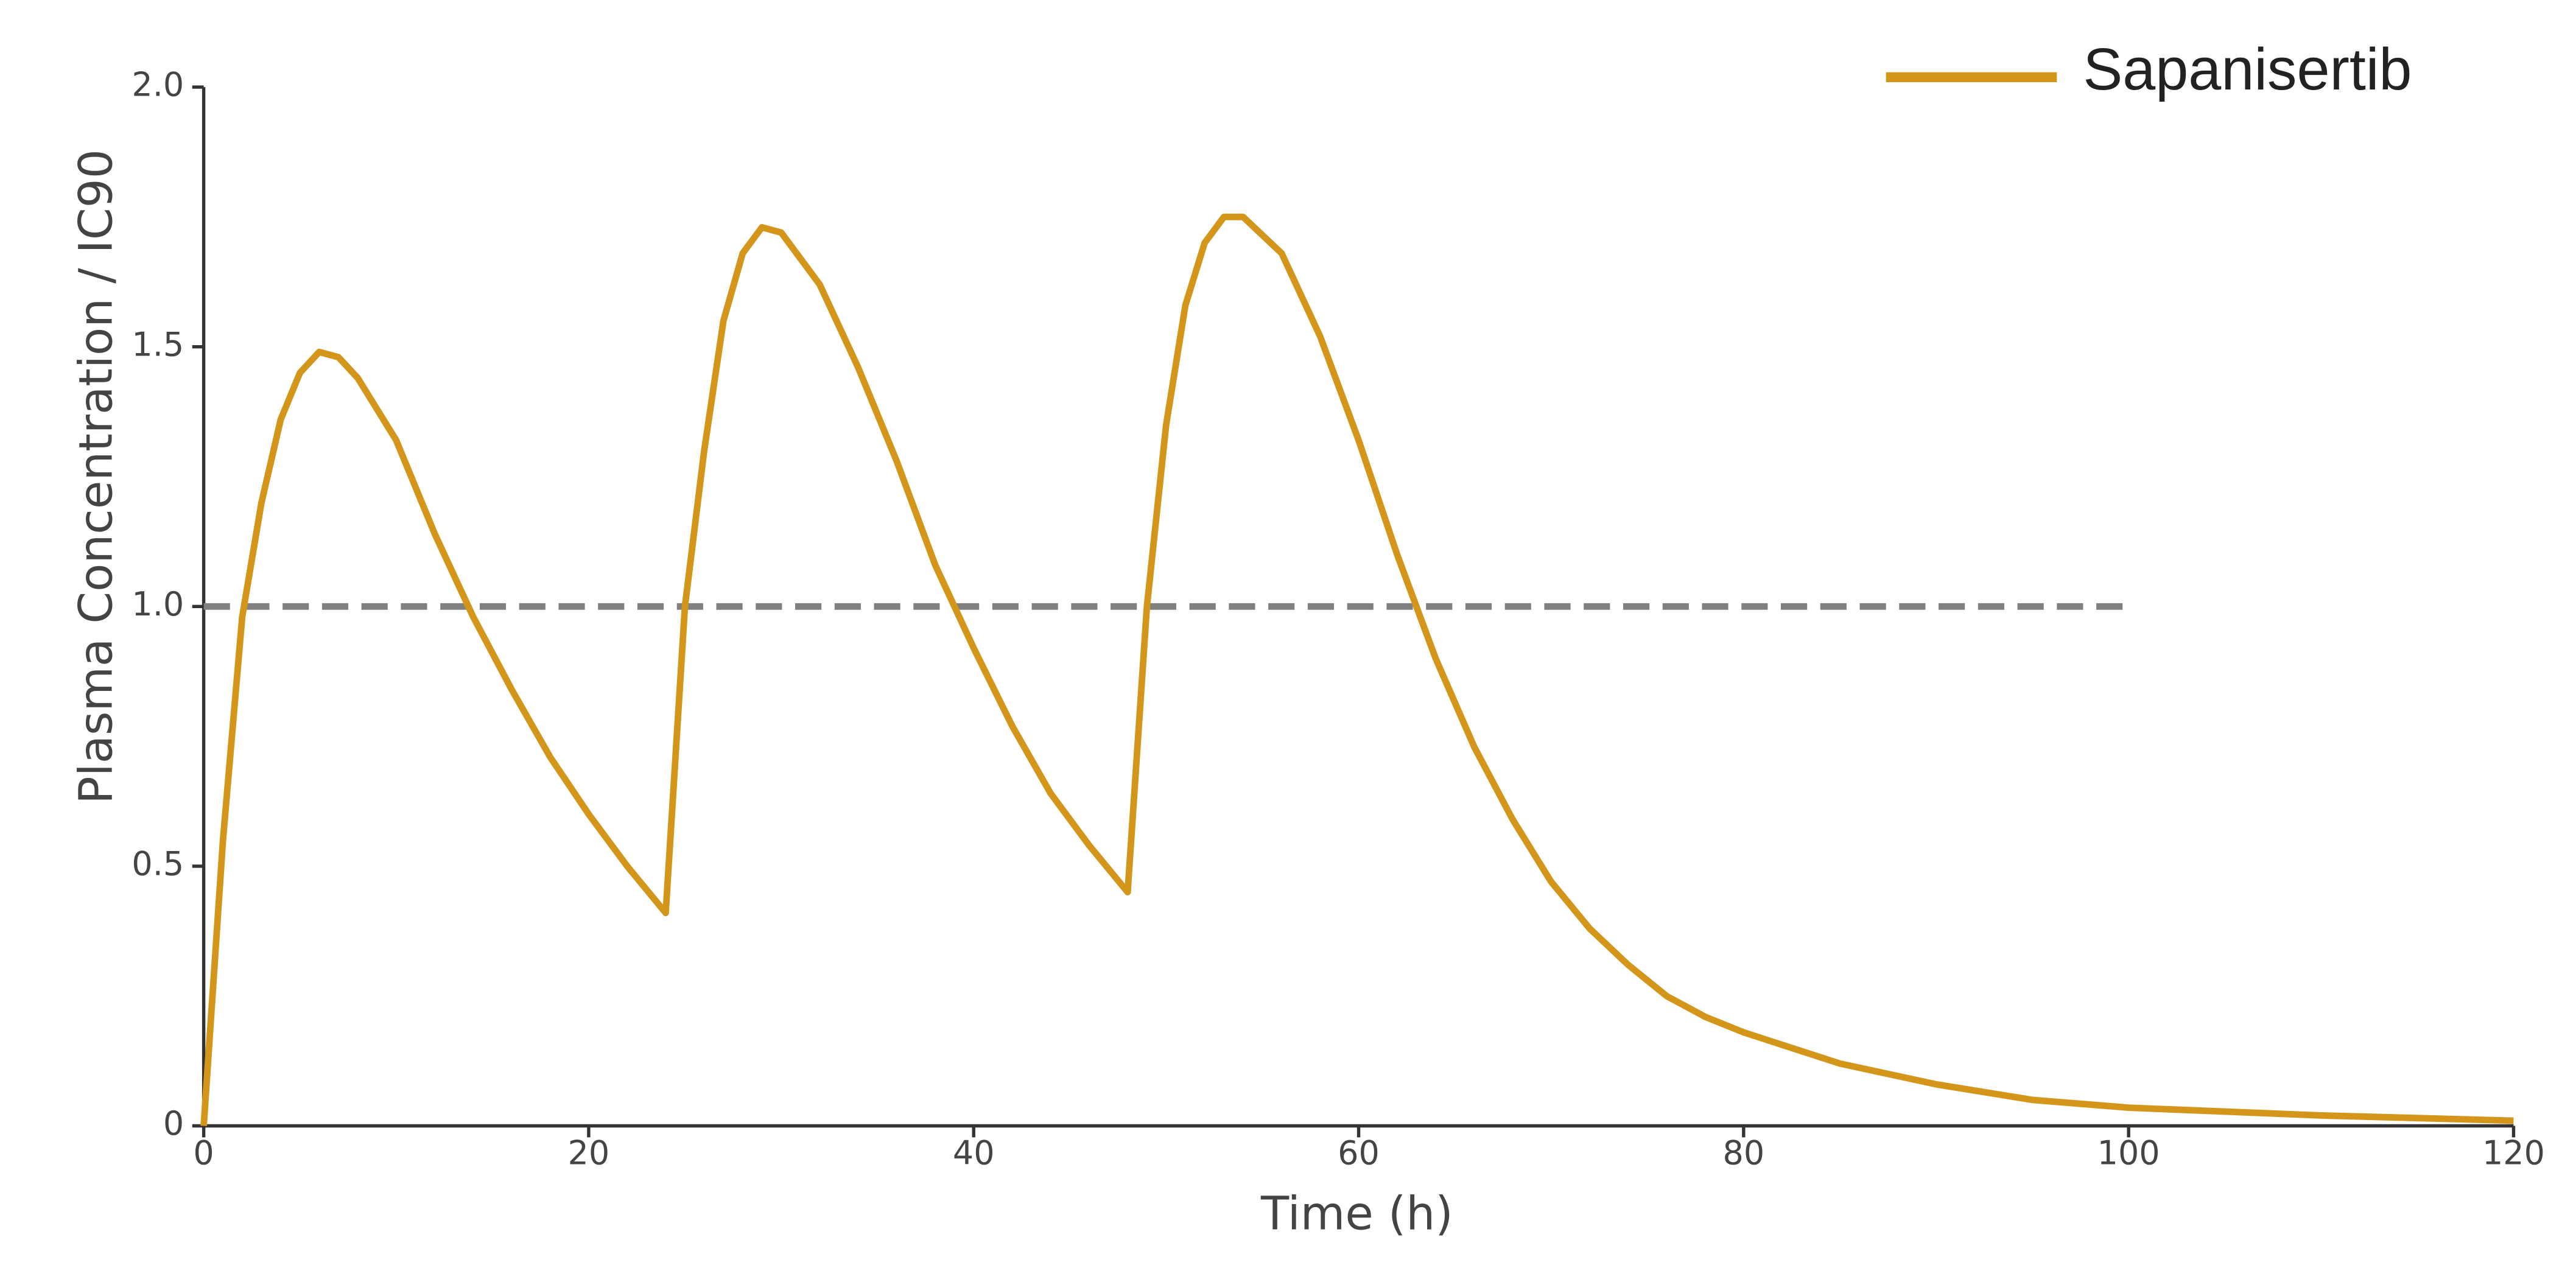  What do you see at coordinates (2128, 1153) in the screenshot?
I see `x-tick-label: 100` at bounding box center [2128, 1153].